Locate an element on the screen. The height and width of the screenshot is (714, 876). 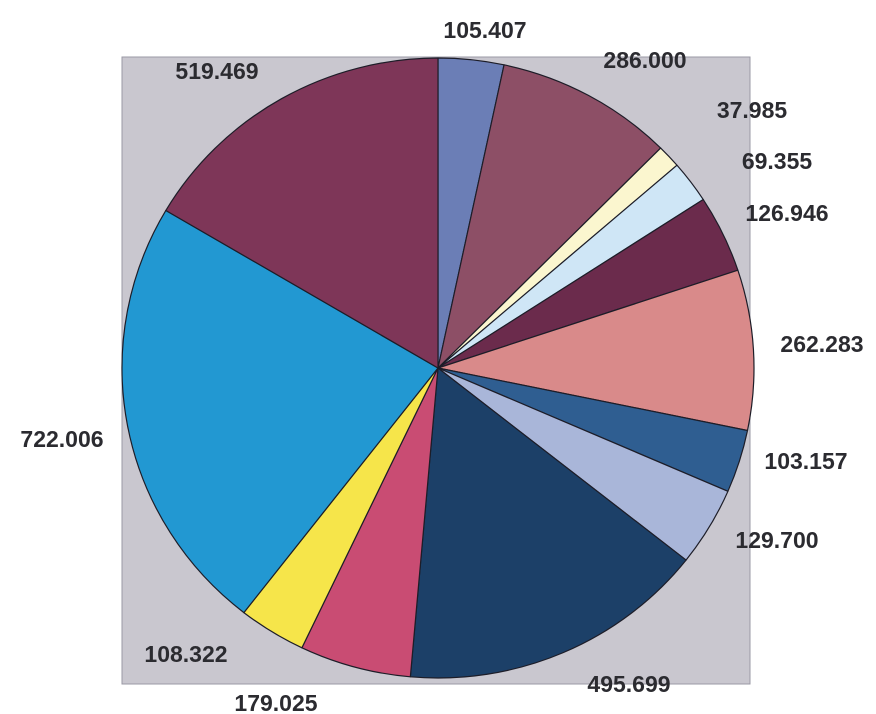
slice-label-5: 126.946 is located at coordinates (786, 213).